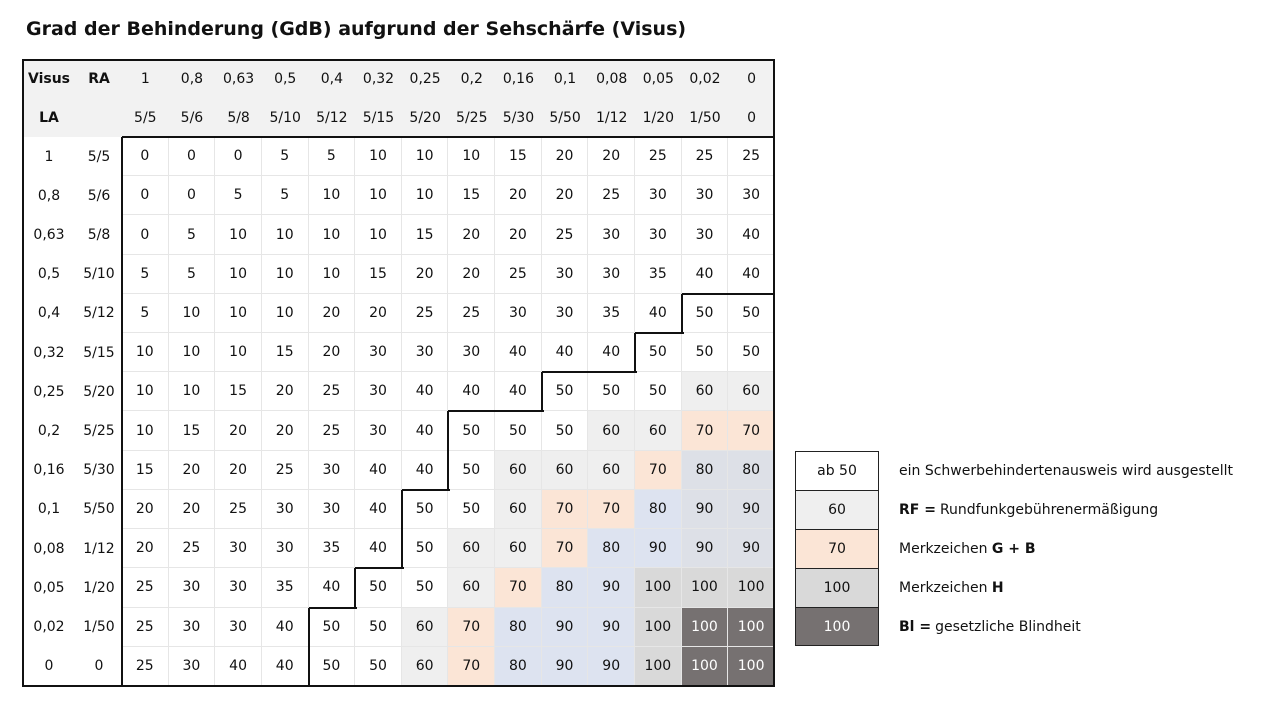 Image resolution: width=1280 pixels, height=706 pixels. I want to click on row-label-fraction: 0, so click(99, 666).